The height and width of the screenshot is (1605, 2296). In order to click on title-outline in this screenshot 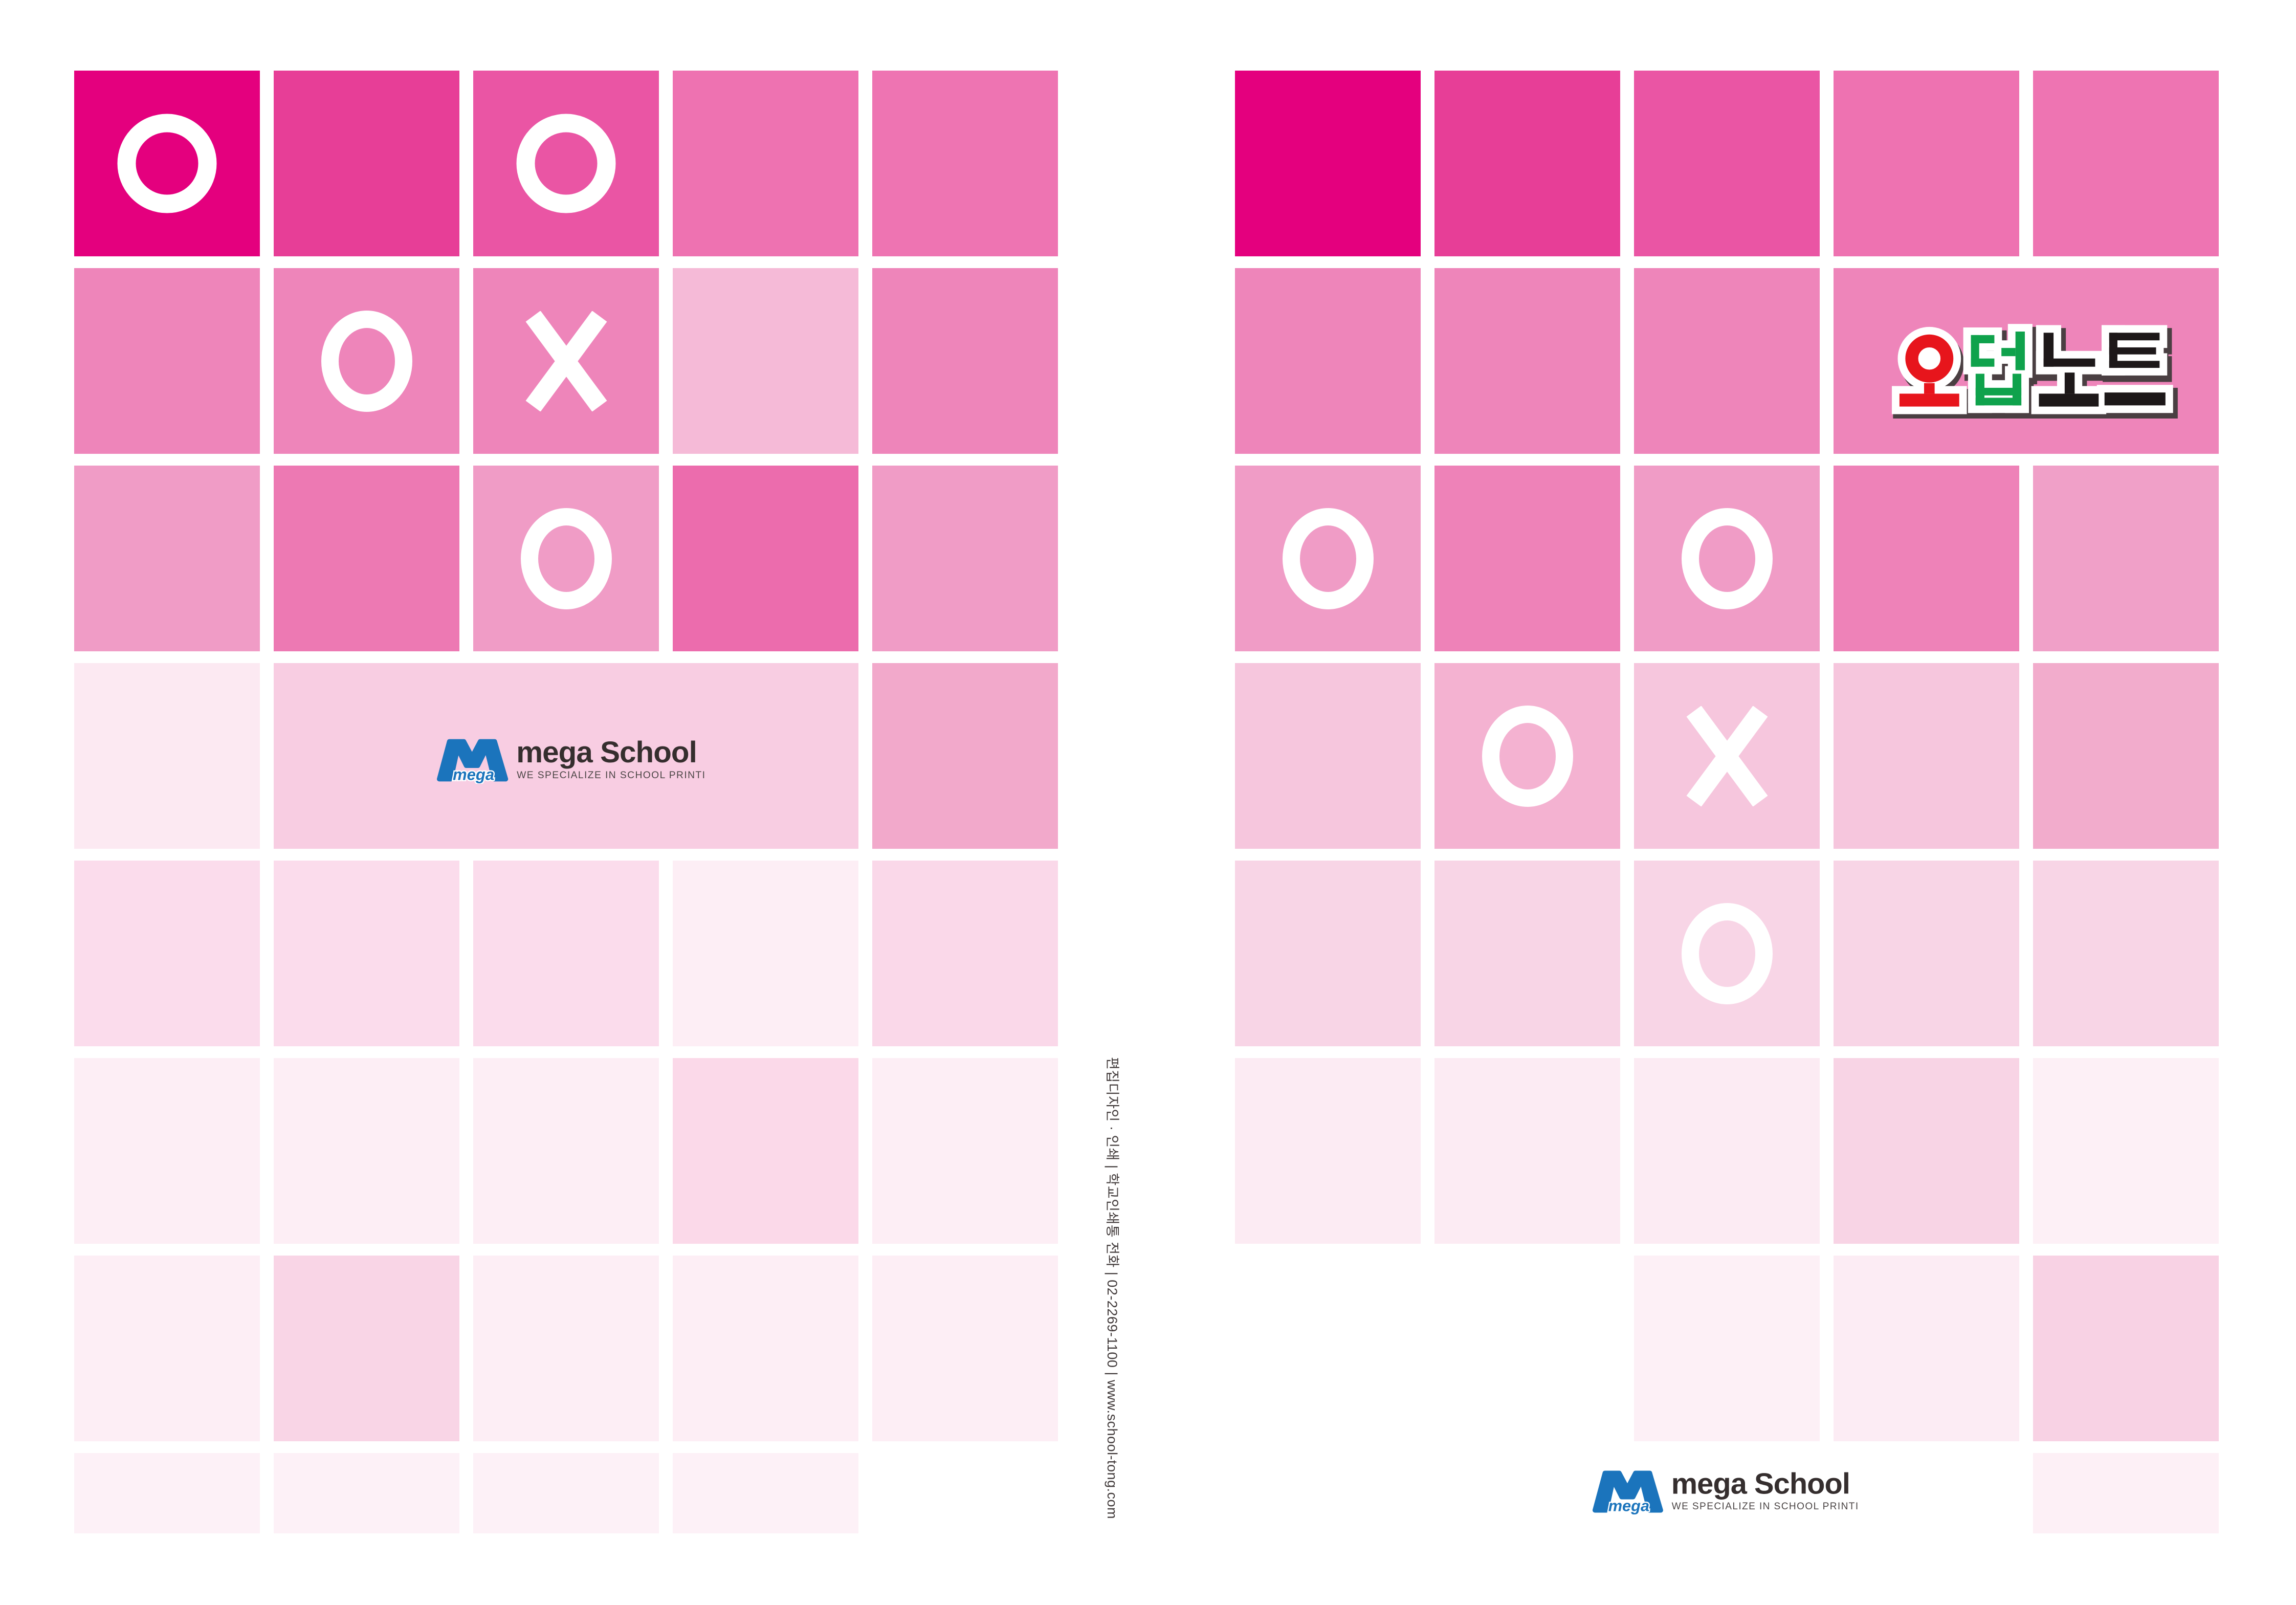, I will do `click(2033, 370)`.